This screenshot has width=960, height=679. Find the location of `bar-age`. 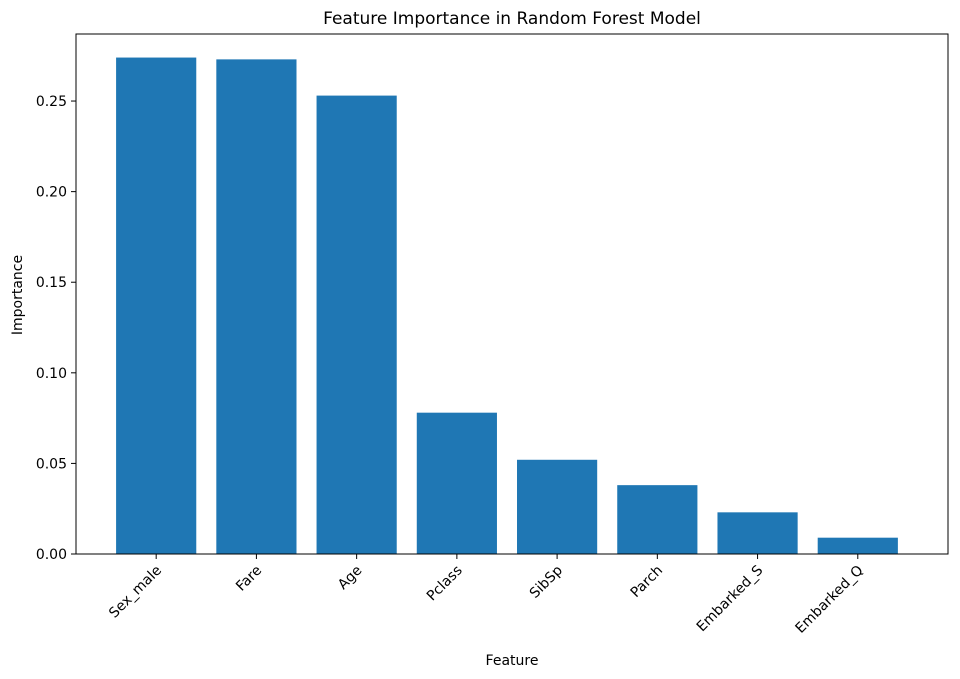

bar-age is located at coordinates (356, 324).